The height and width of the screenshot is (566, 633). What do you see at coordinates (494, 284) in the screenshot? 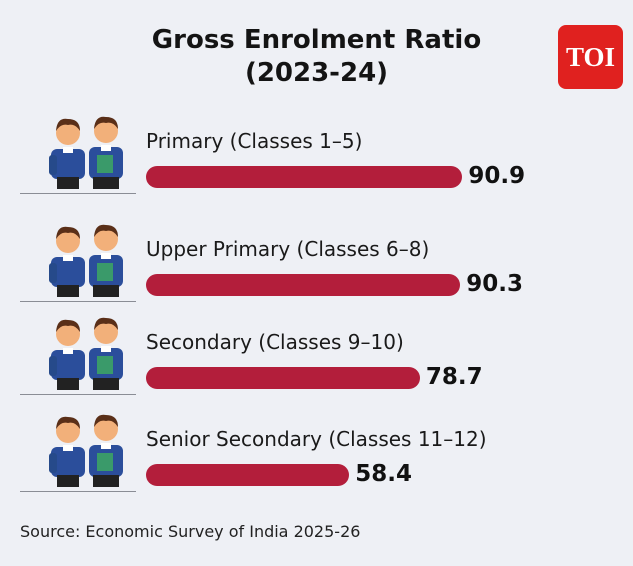
I see `value-label: 90.3` at bounding box center [494, 284].